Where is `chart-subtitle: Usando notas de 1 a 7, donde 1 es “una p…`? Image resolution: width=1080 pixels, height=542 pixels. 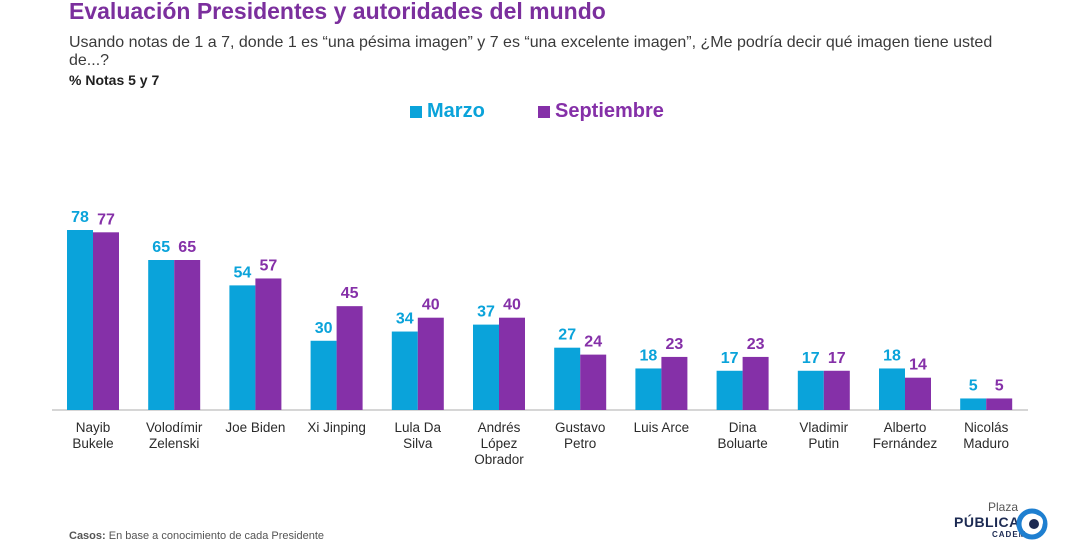
chart-subtitle: Usando notas de 1 a 7, donde 1 es “una p… is located at coordinates (531, 51).